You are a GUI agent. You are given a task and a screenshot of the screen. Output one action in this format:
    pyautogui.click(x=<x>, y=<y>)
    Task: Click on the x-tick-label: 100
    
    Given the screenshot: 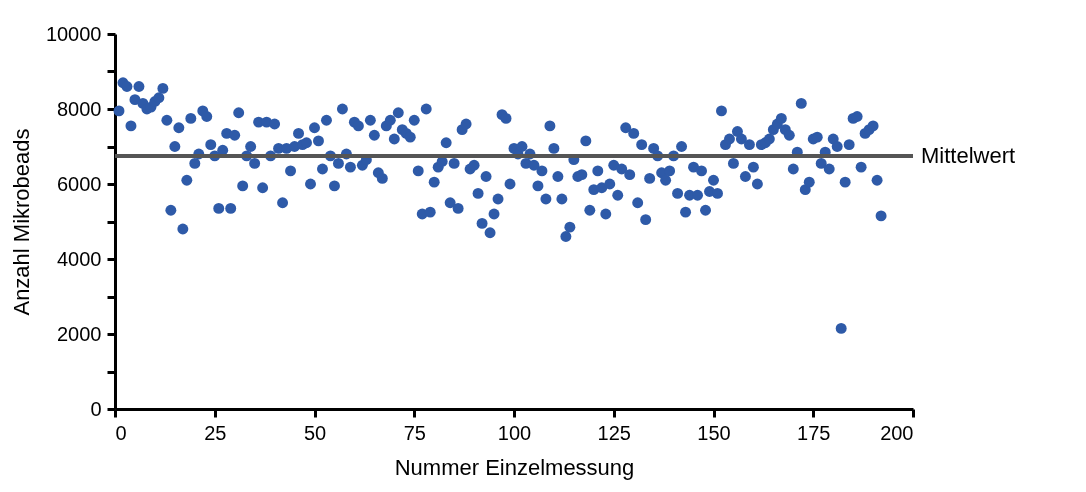 What is the action you would take?
    pyautogui.click(x=514, y=432)
    